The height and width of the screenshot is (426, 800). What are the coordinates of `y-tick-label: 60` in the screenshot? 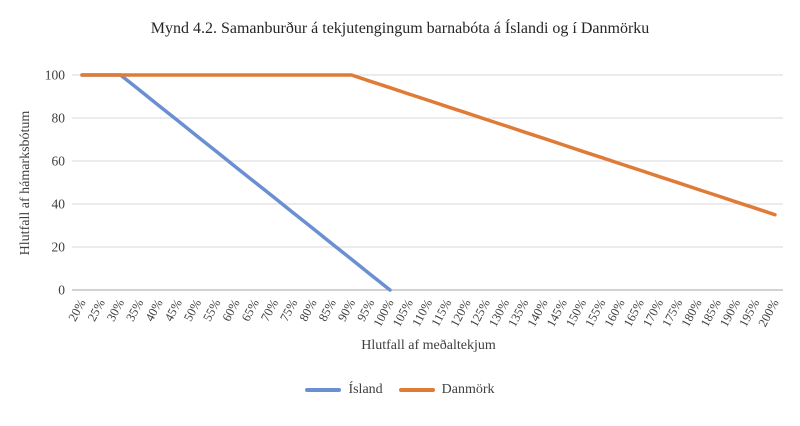 It's located at (59, 161).